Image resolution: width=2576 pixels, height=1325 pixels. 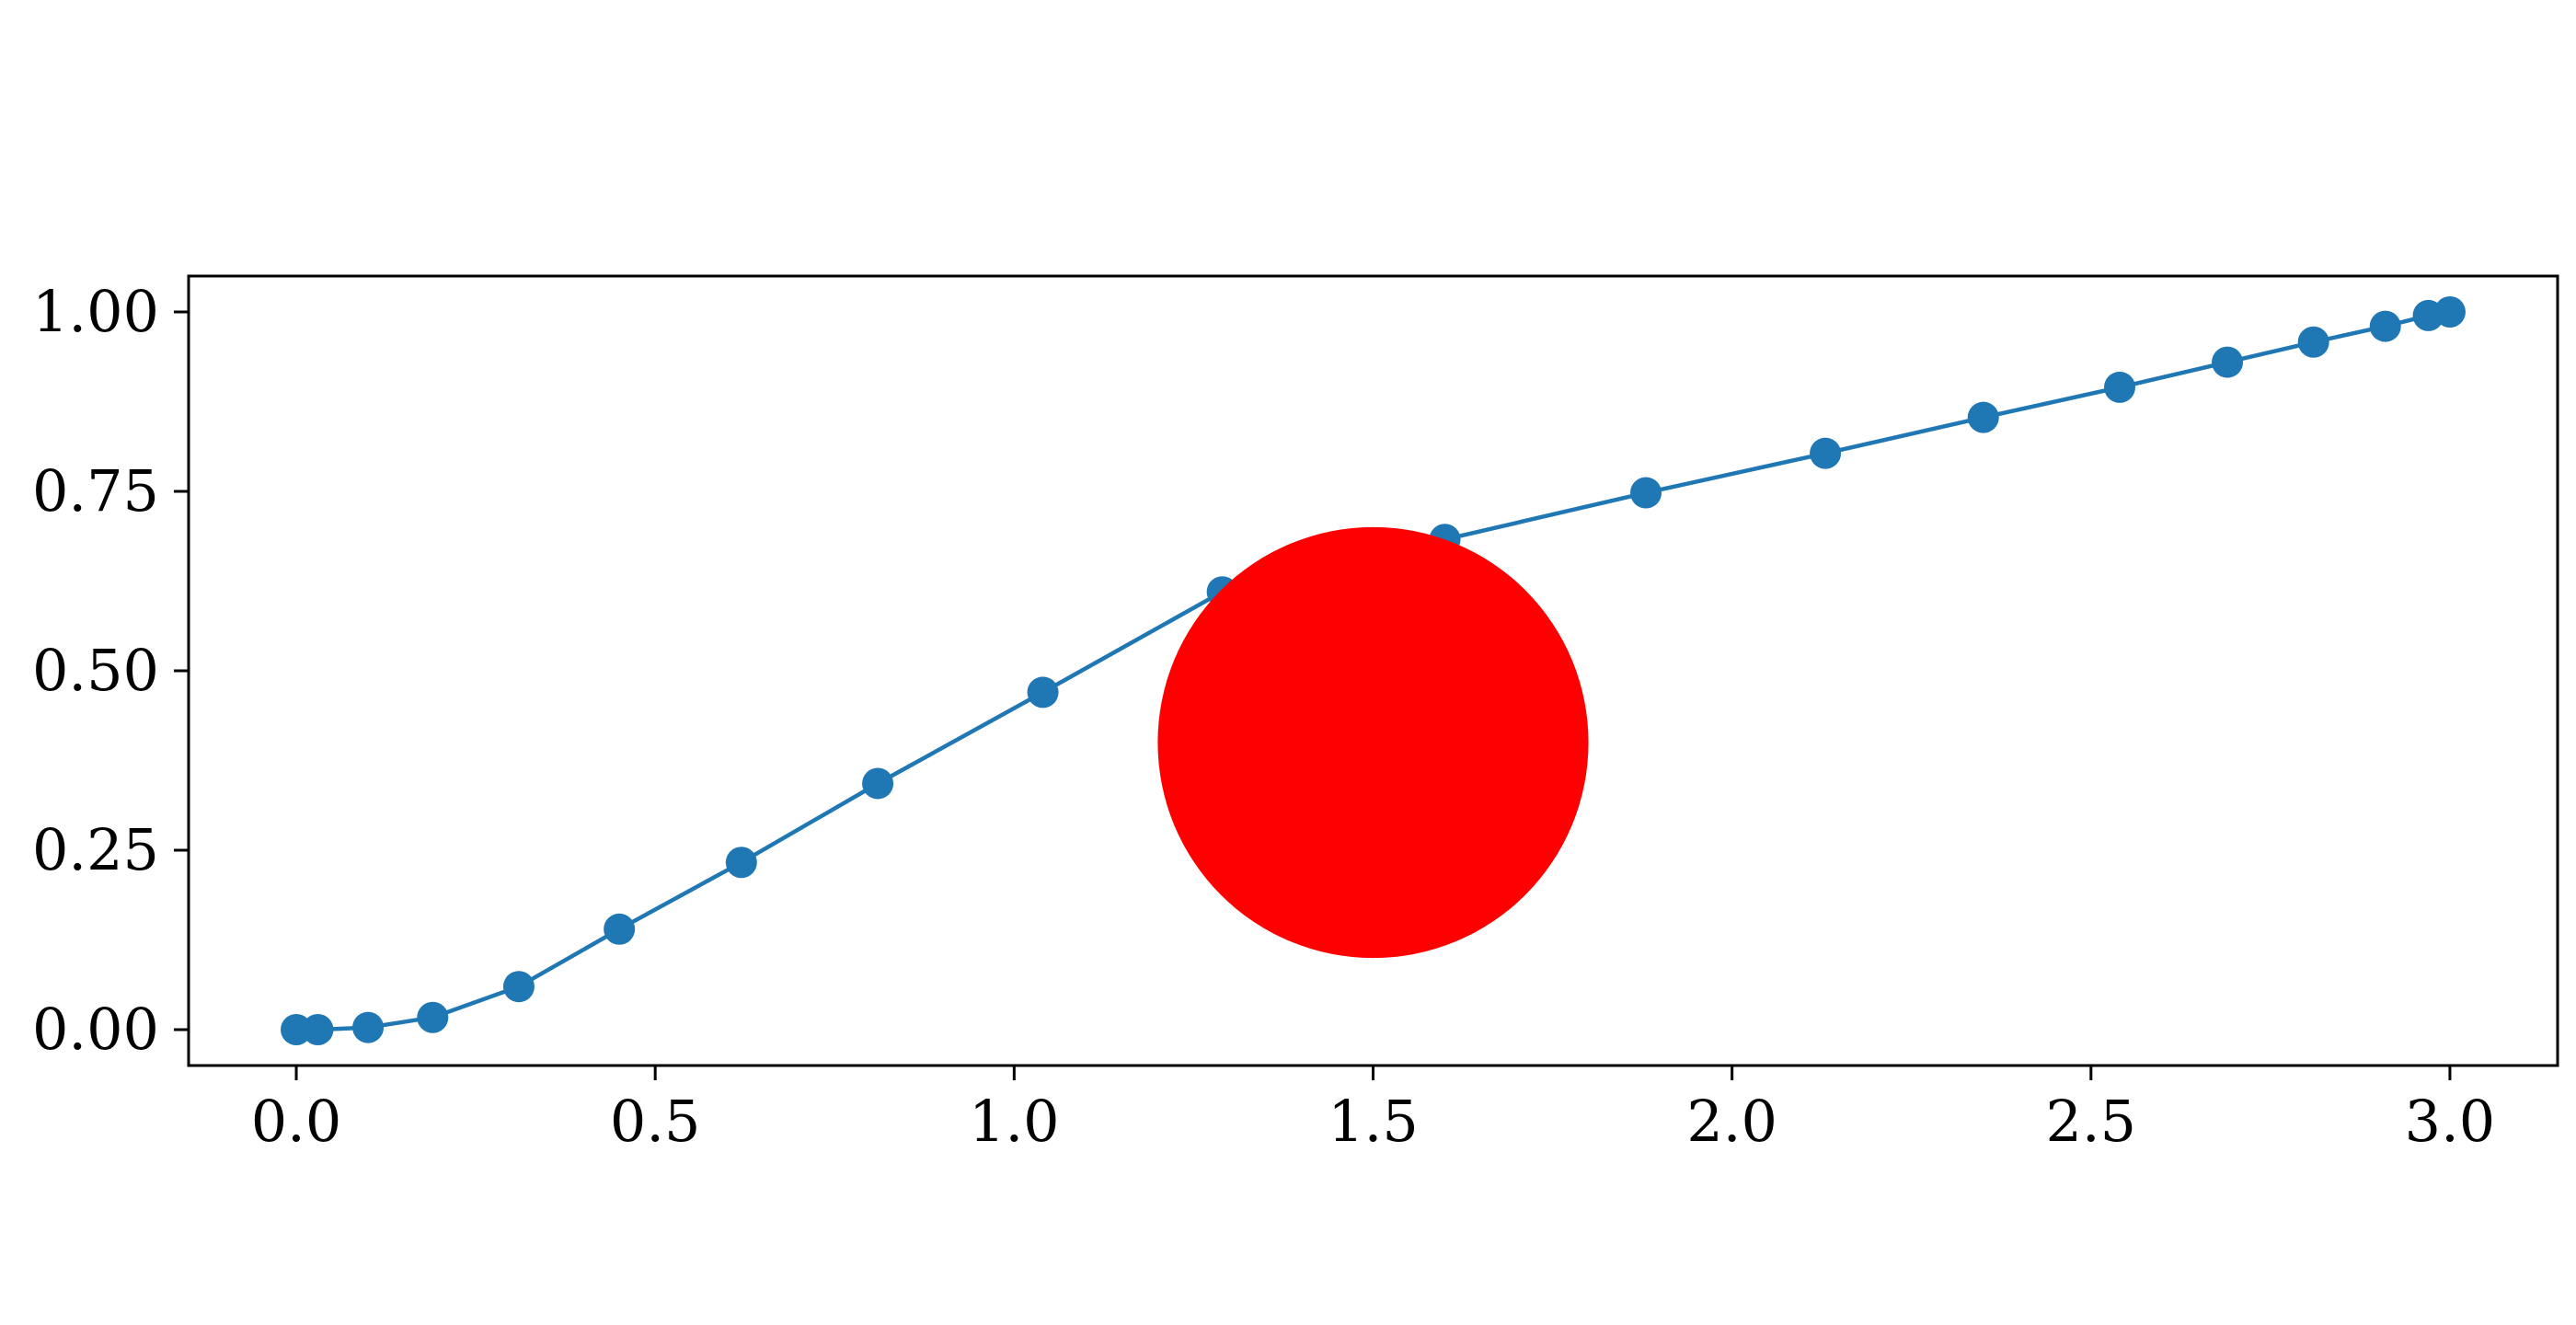 What do you see at coordinates (95, 849) in the screenshot?
I see `y-tick-label: 0.25` at bounding box center [95, 849].